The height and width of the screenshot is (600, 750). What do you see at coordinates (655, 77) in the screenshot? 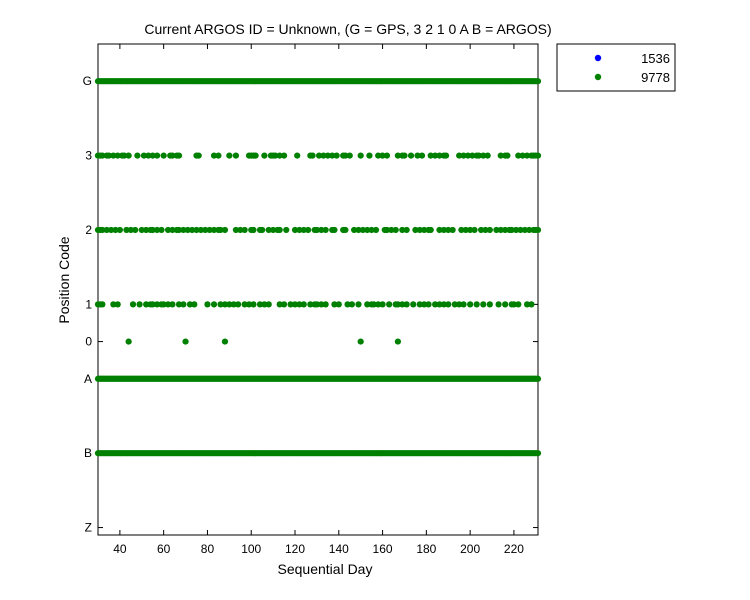
I see `legend-label: 9778` at bounding box center [655, 77].